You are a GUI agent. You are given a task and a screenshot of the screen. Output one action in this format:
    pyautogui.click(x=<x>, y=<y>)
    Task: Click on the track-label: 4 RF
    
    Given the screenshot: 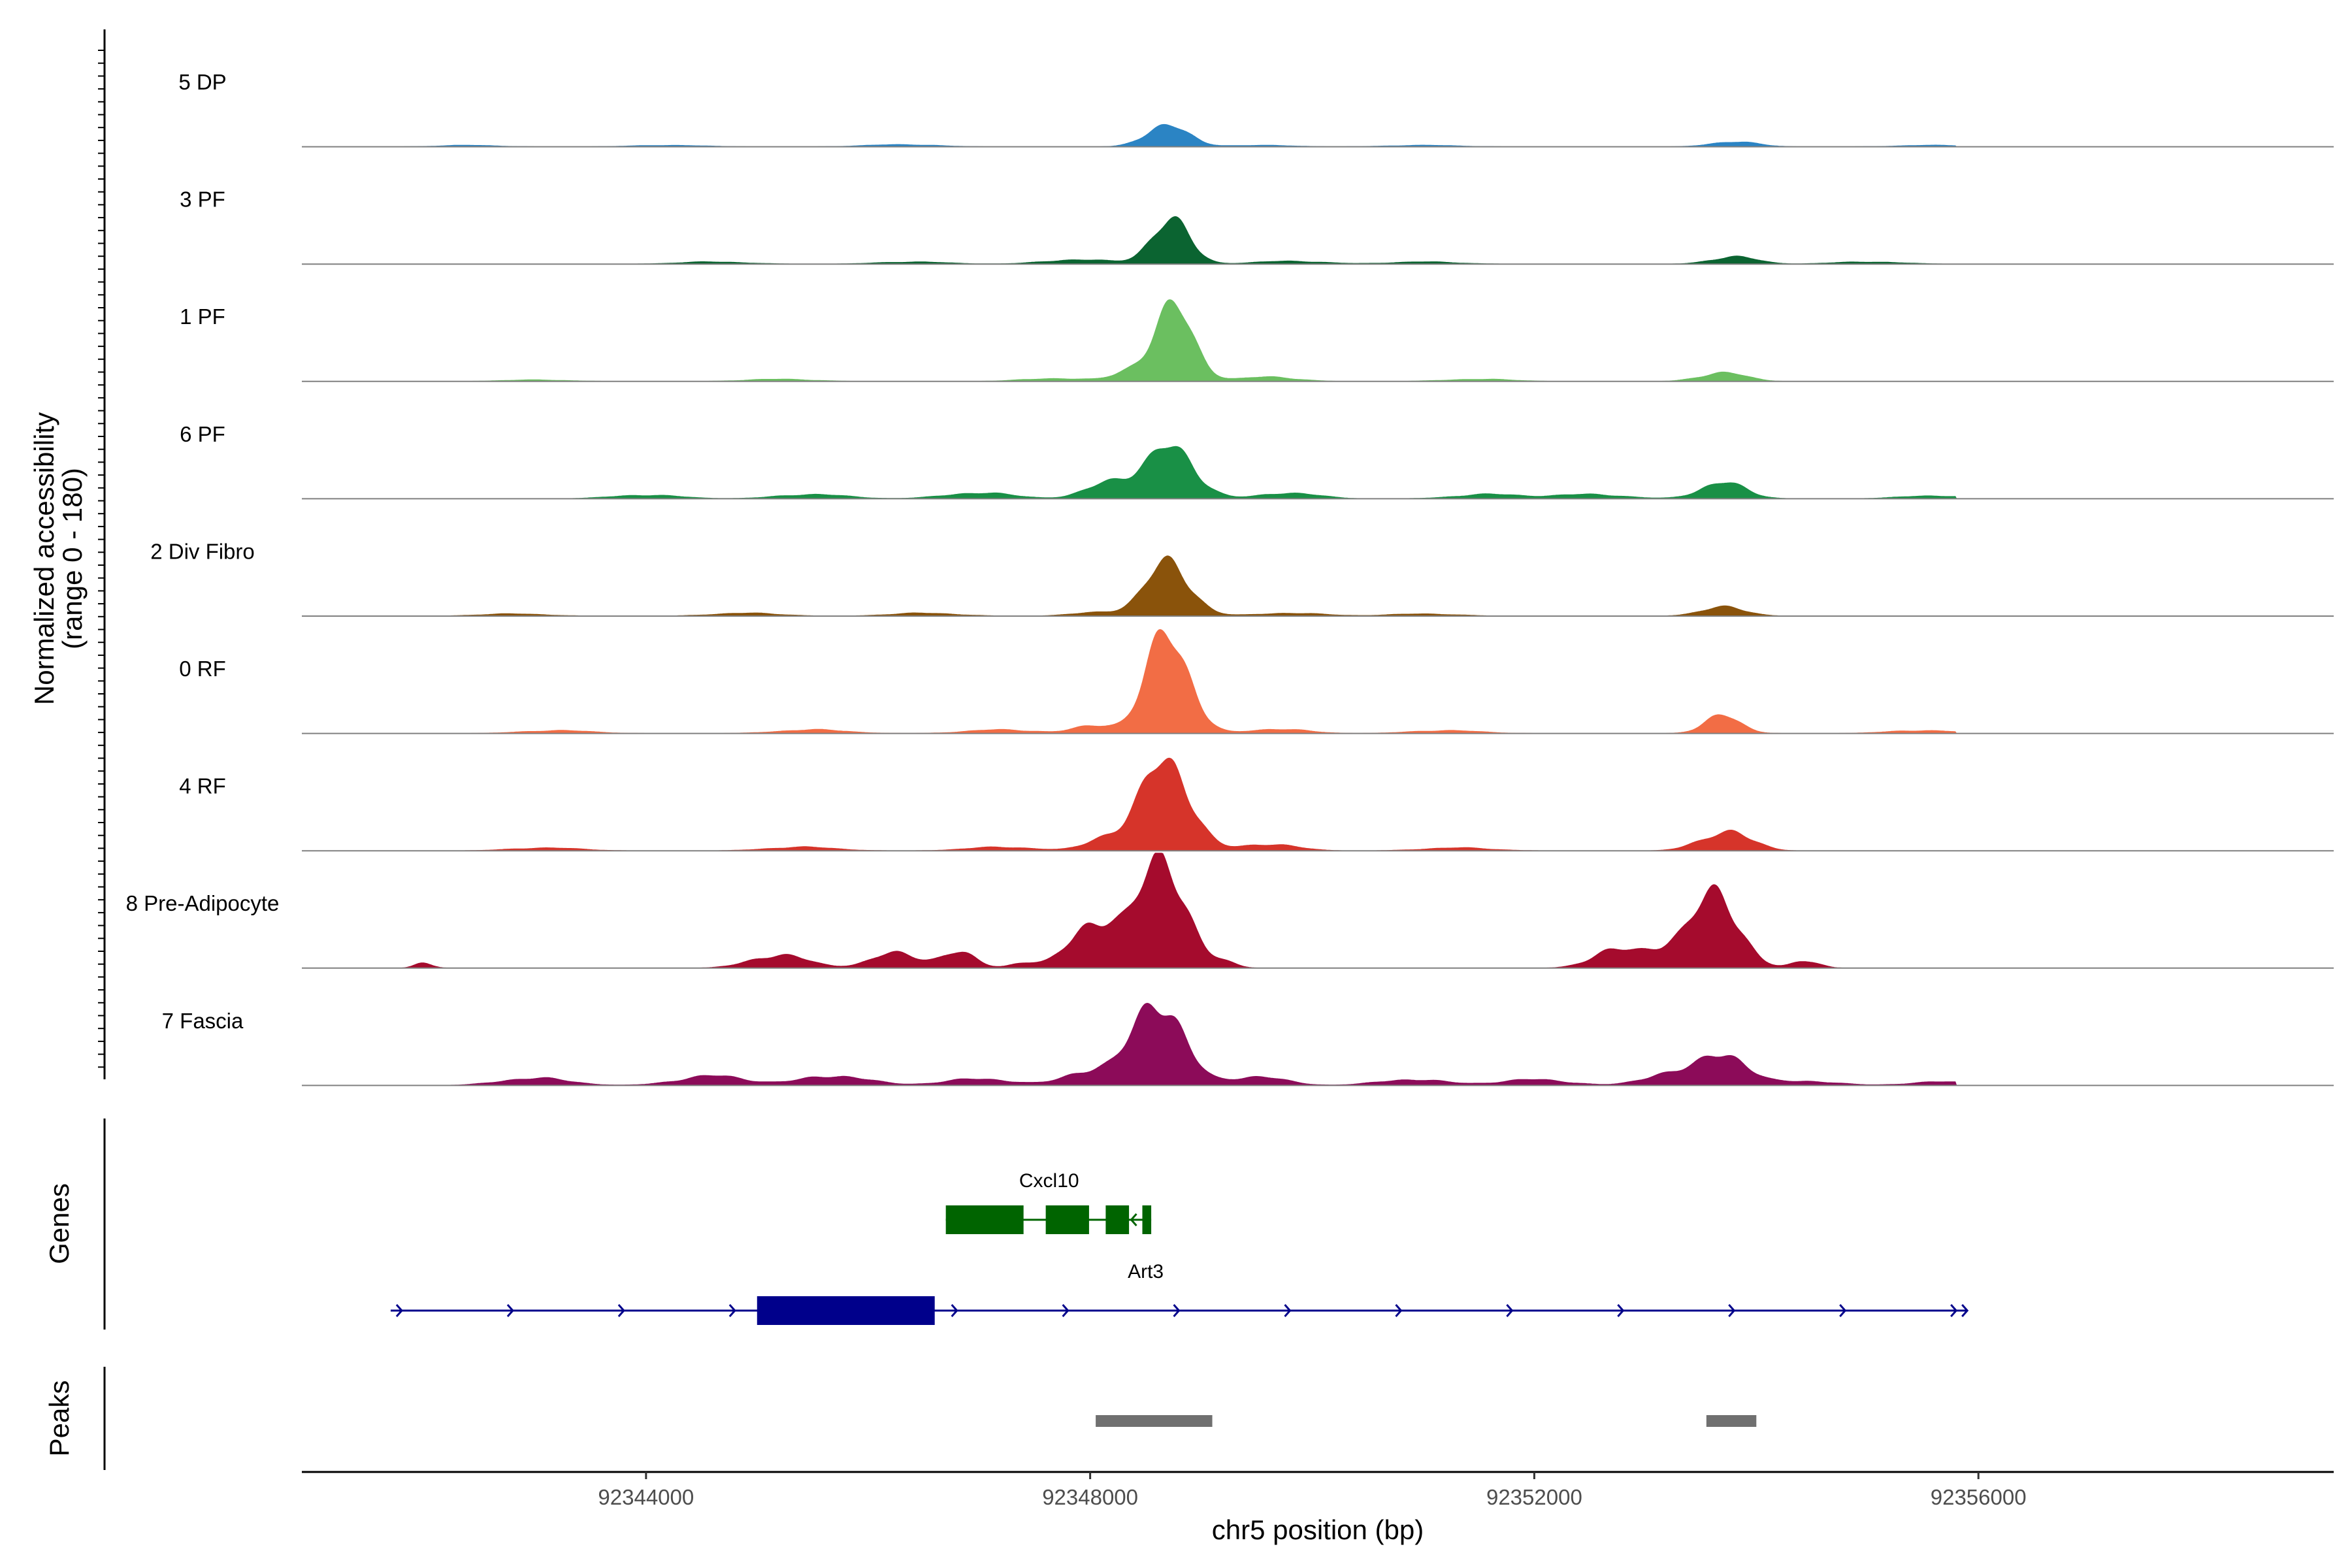 What is the action you would take?
    pyautogui.click(x=202, y=786)
    